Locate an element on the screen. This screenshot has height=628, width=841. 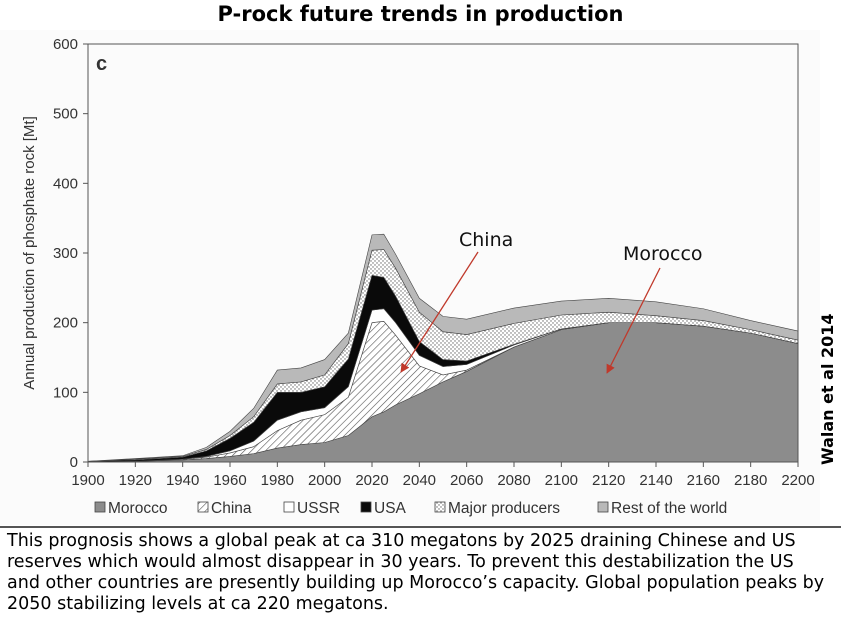
credit-label: Walan et al 2014 is located at coordinates (827, 389).